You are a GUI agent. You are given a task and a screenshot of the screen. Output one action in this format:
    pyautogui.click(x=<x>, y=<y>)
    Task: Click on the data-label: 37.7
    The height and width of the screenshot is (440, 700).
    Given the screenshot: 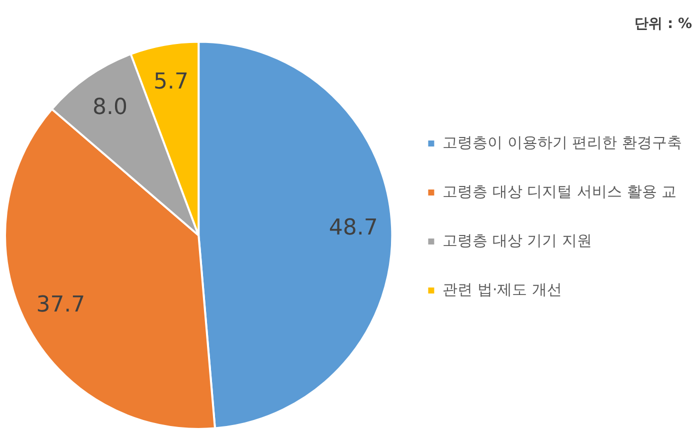 What is the action you would take?
    pyautogui.click(x=61, y=305)
    